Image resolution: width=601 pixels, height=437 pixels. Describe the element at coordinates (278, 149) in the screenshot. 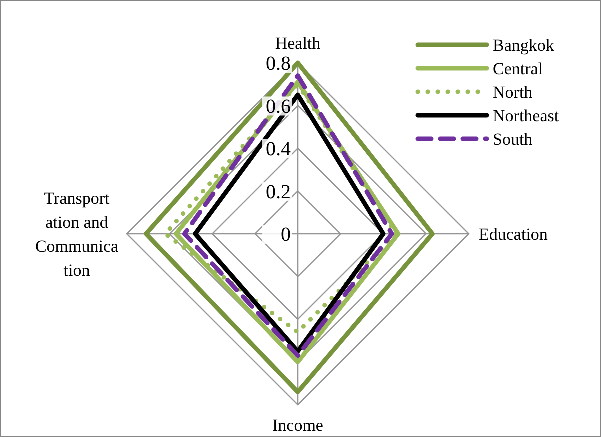

I see `y-tick-label: 0.4` at that location.